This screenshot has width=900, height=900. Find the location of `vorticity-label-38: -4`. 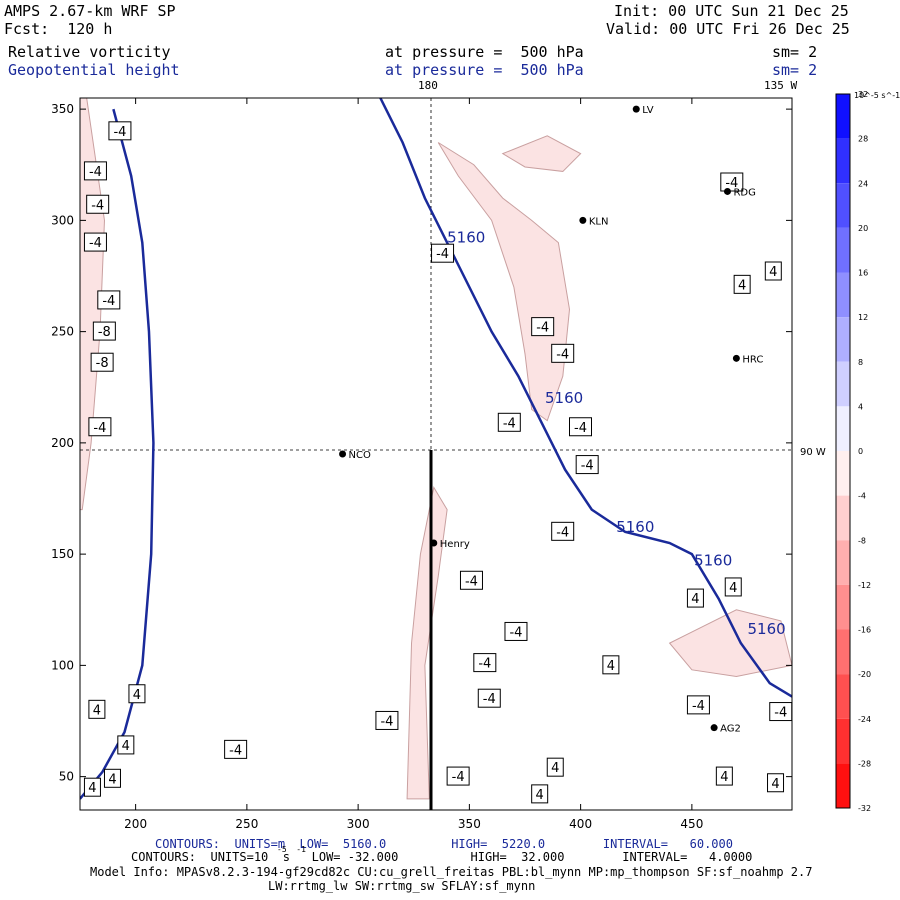

vorticity-label-38: -4 is located at coordinates (731, 183).